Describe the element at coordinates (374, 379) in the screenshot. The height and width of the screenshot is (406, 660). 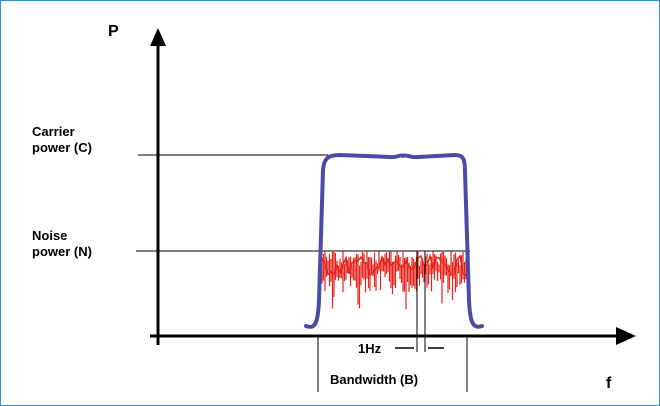
I see `bandwidth-label: Bandwidth (B)` at that location.